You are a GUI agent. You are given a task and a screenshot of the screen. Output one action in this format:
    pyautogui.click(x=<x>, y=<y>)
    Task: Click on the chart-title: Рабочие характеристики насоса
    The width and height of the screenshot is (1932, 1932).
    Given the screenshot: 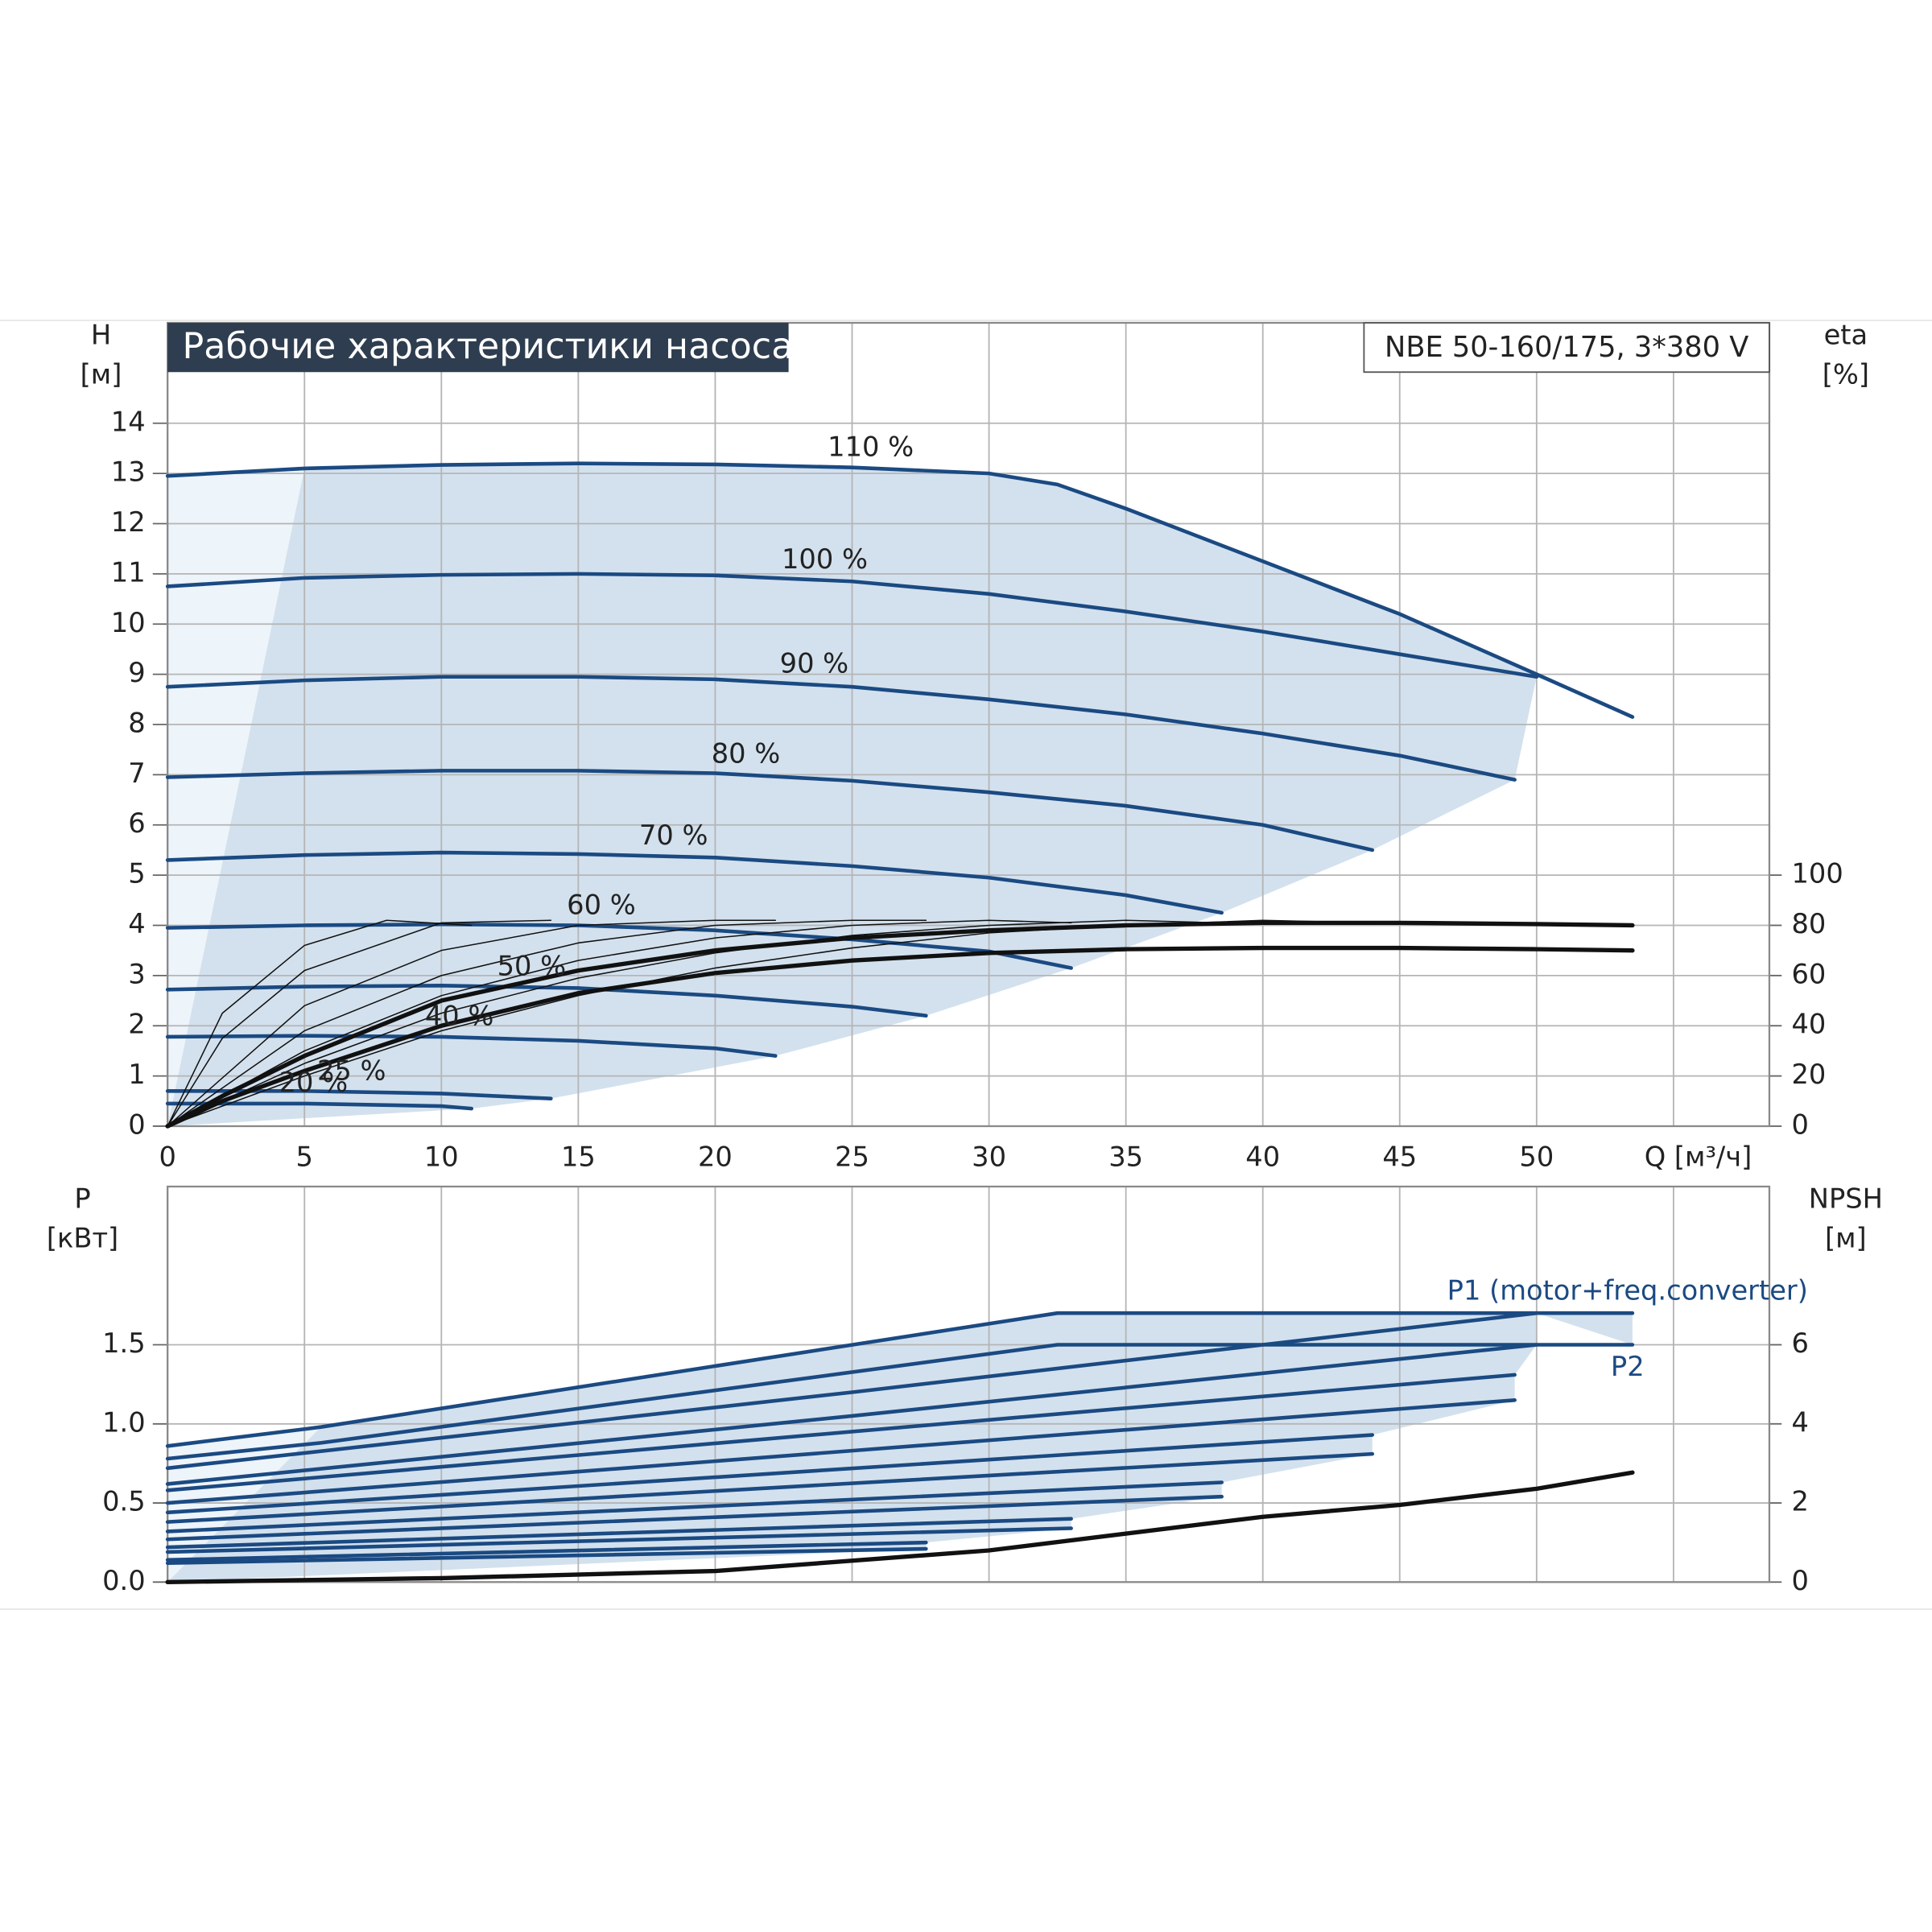 What is the action you would take?
    pyautogui.click(x=488, y=346)
    